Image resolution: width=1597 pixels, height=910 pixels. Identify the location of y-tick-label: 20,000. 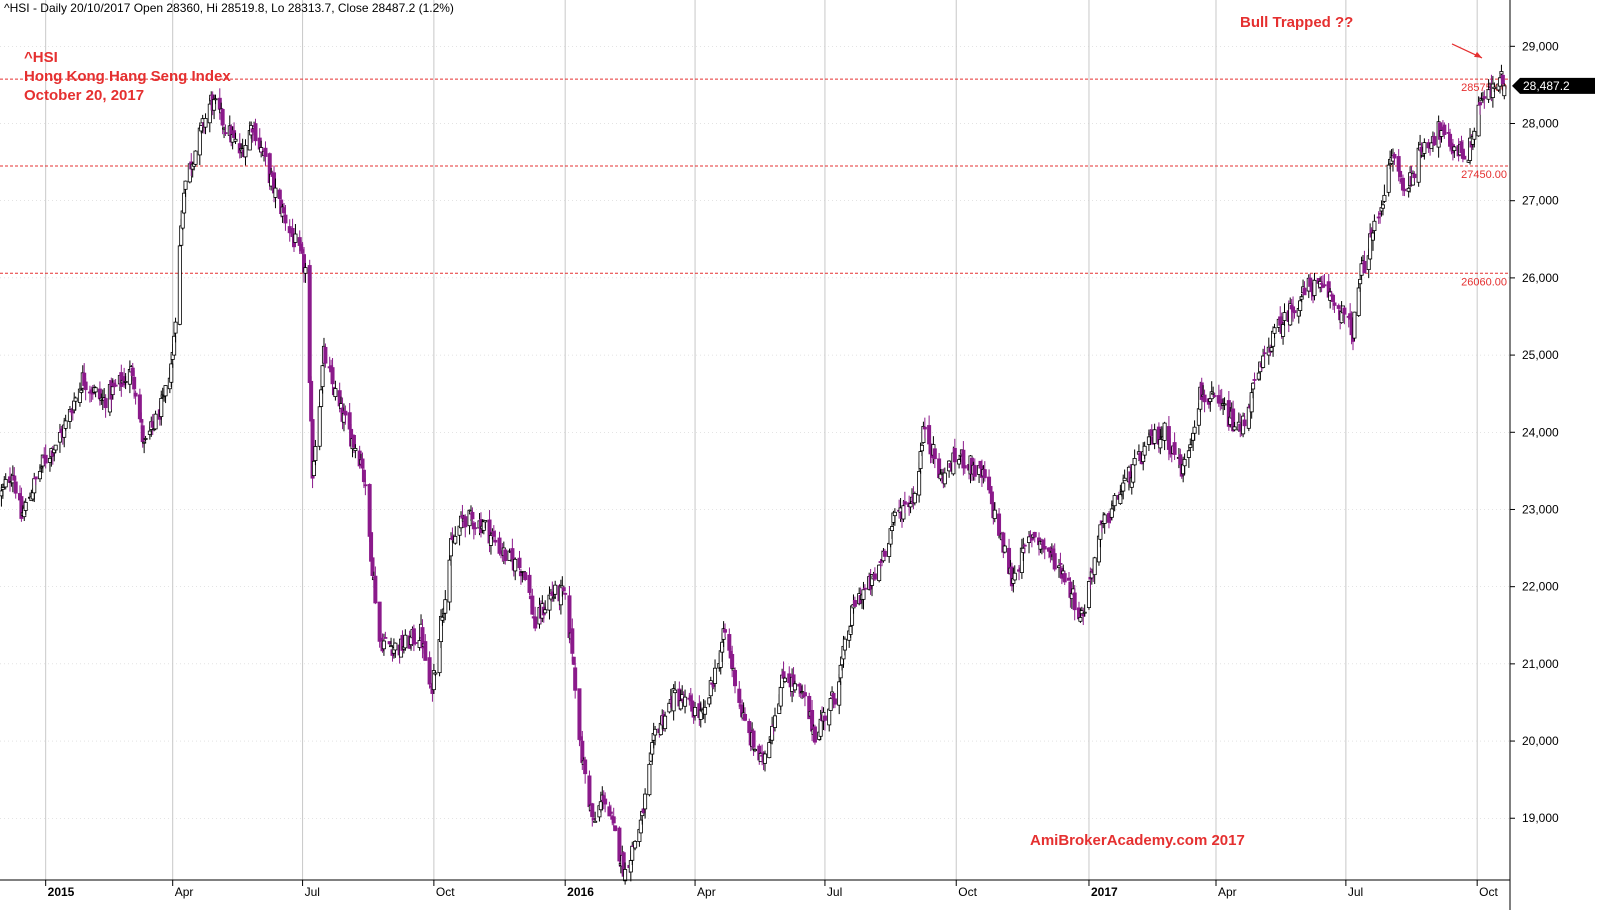
(1540, 741).